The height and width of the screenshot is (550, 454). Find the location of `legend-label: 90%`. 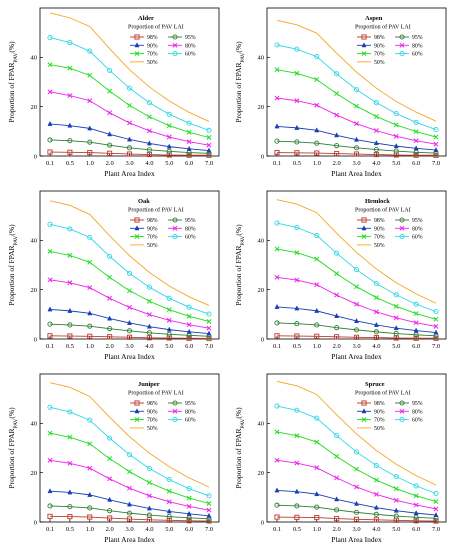

legend-label: 90% is located at coordinates (152, 229).